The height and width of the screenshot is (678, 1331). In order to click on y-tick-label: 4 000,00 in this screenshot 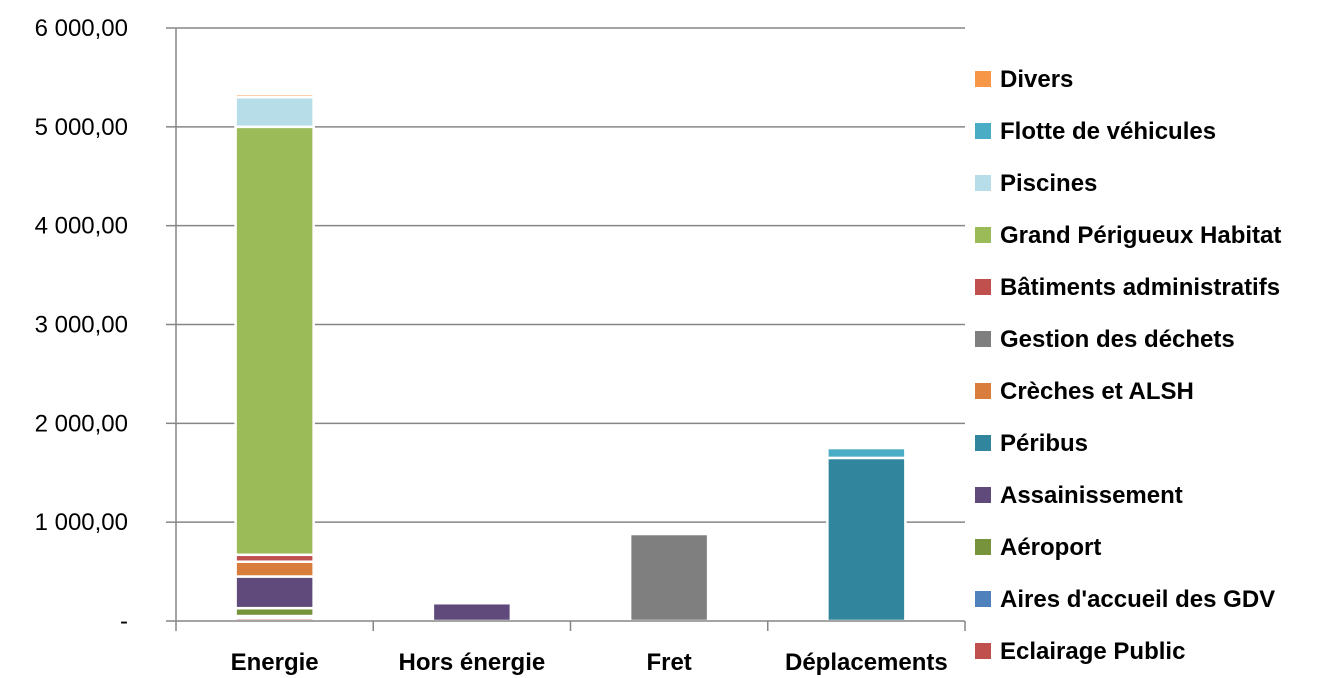, I will do `click(81, 226)`.